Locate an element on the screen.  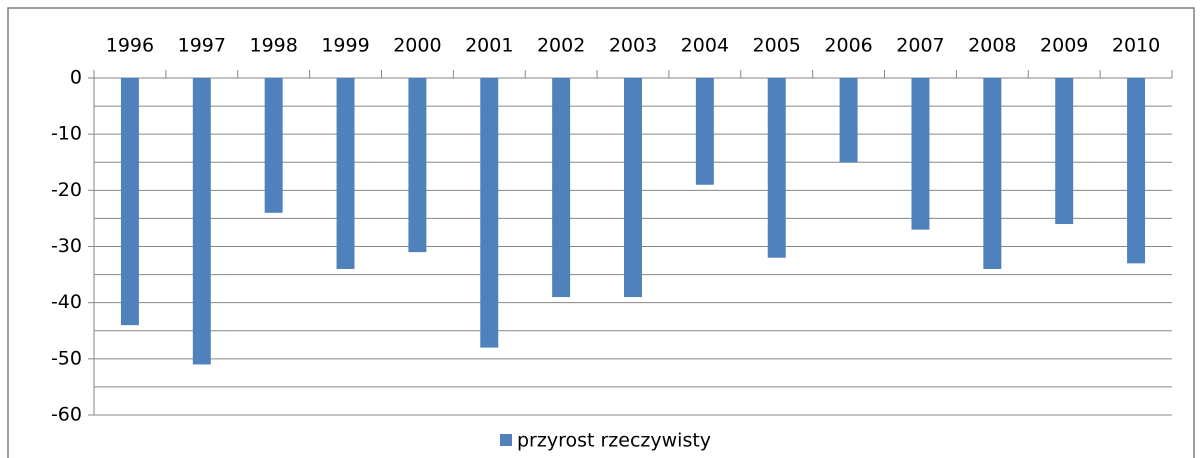
x-tick-label: 2003 is located at coordinates (633, 46).